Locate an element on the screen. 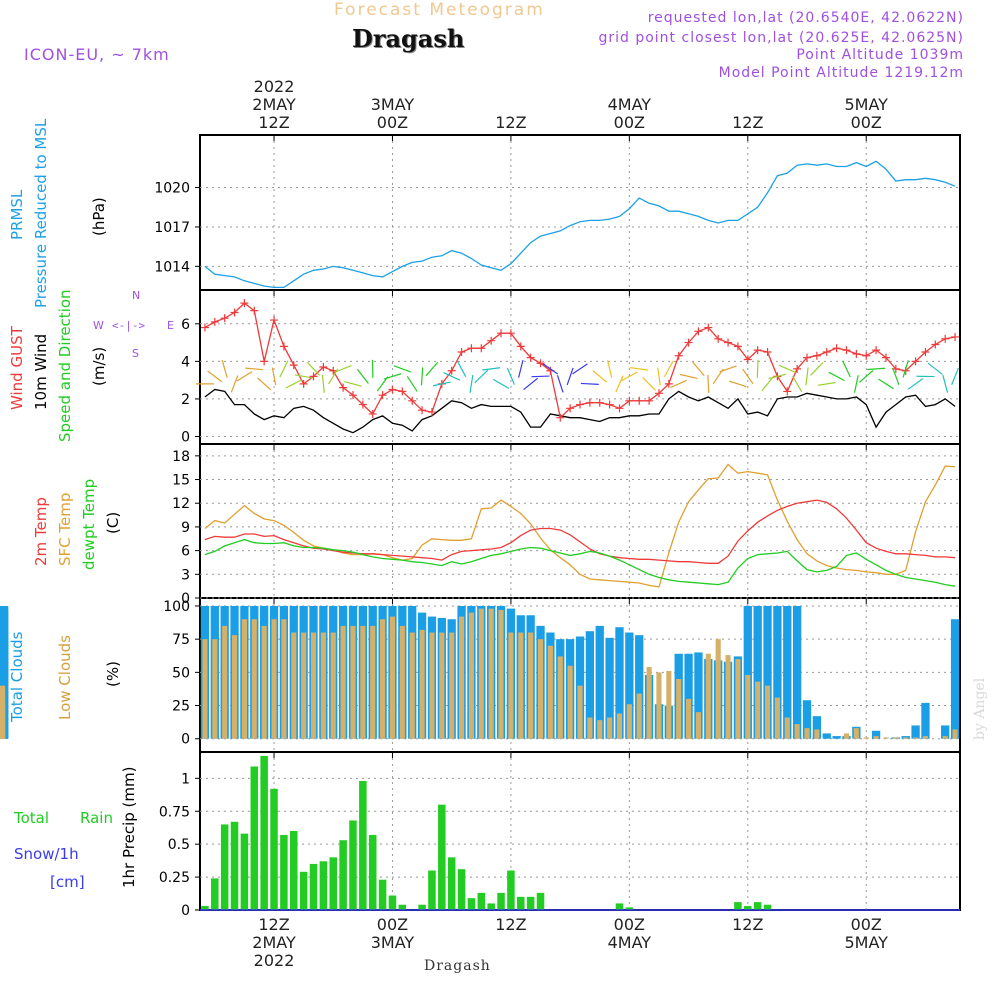 The height and width of the screenshot is (1000, 1000). compass-cross: <-|-> is located at coordinates (129, 325).